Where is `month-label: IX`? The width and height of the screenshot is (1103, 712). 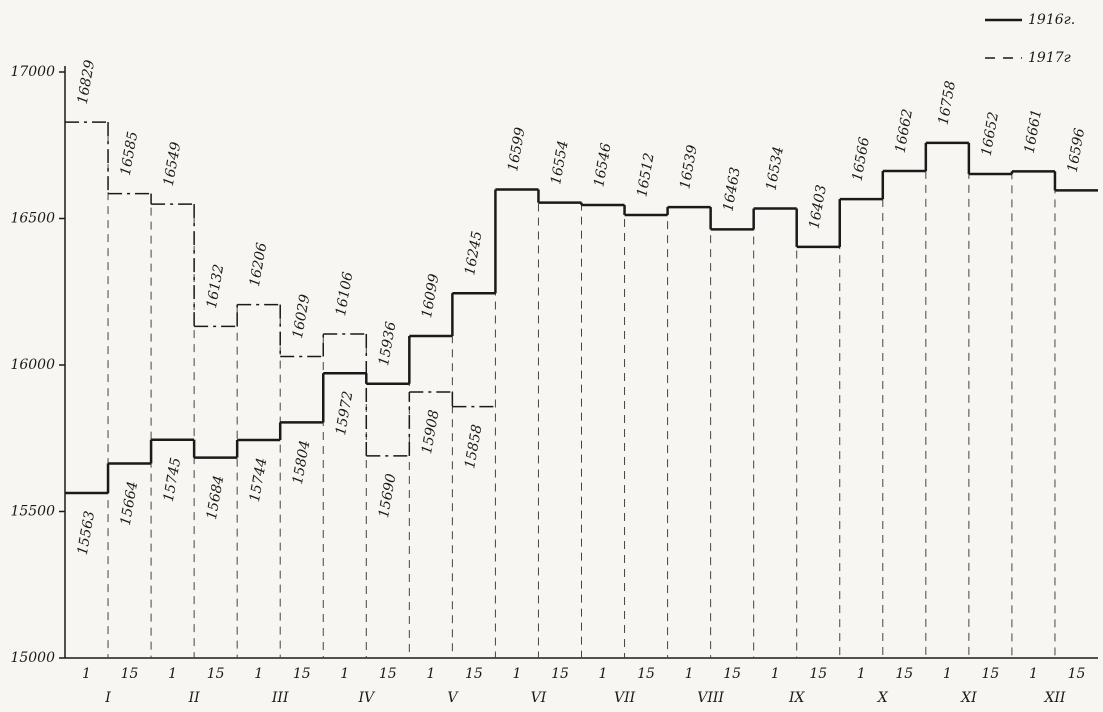
month-label: IX is located at coordinates (797, 698).